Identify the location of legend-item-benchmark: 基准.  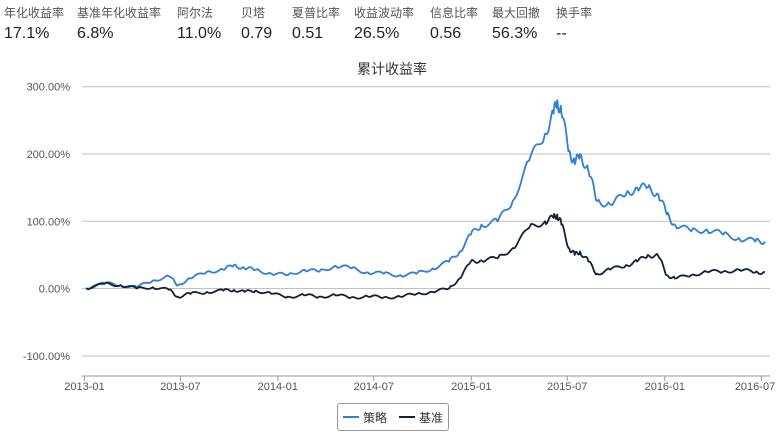
(421, 417).